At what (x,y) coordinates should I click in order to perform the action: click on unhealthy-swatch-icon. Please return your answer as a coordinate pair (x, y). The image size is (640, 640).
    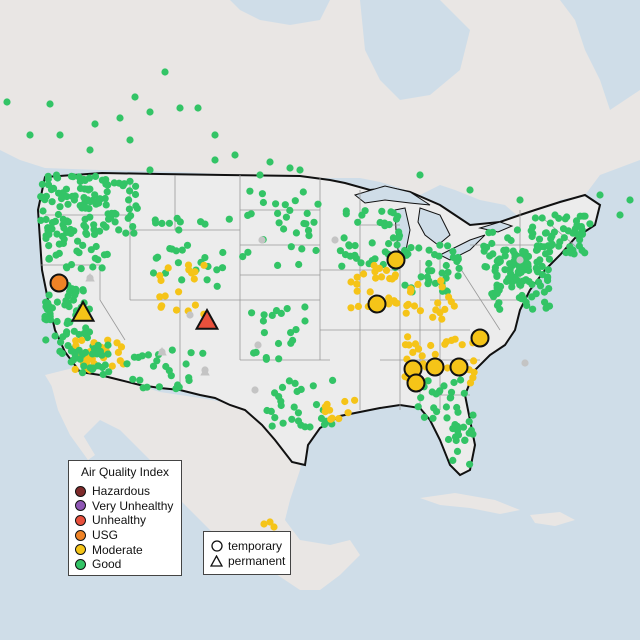
    Looking at the image, I should click on (80, 520).